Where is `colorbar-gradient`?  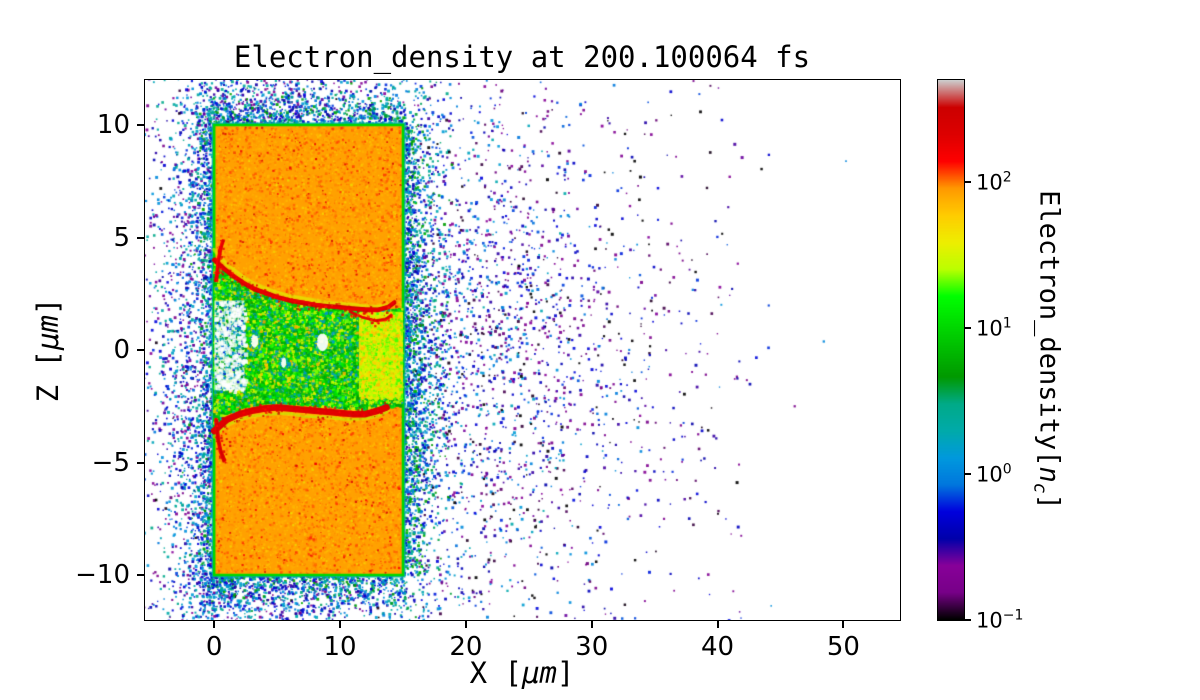 colorbar-gradient is located at coordinates (951, 350).